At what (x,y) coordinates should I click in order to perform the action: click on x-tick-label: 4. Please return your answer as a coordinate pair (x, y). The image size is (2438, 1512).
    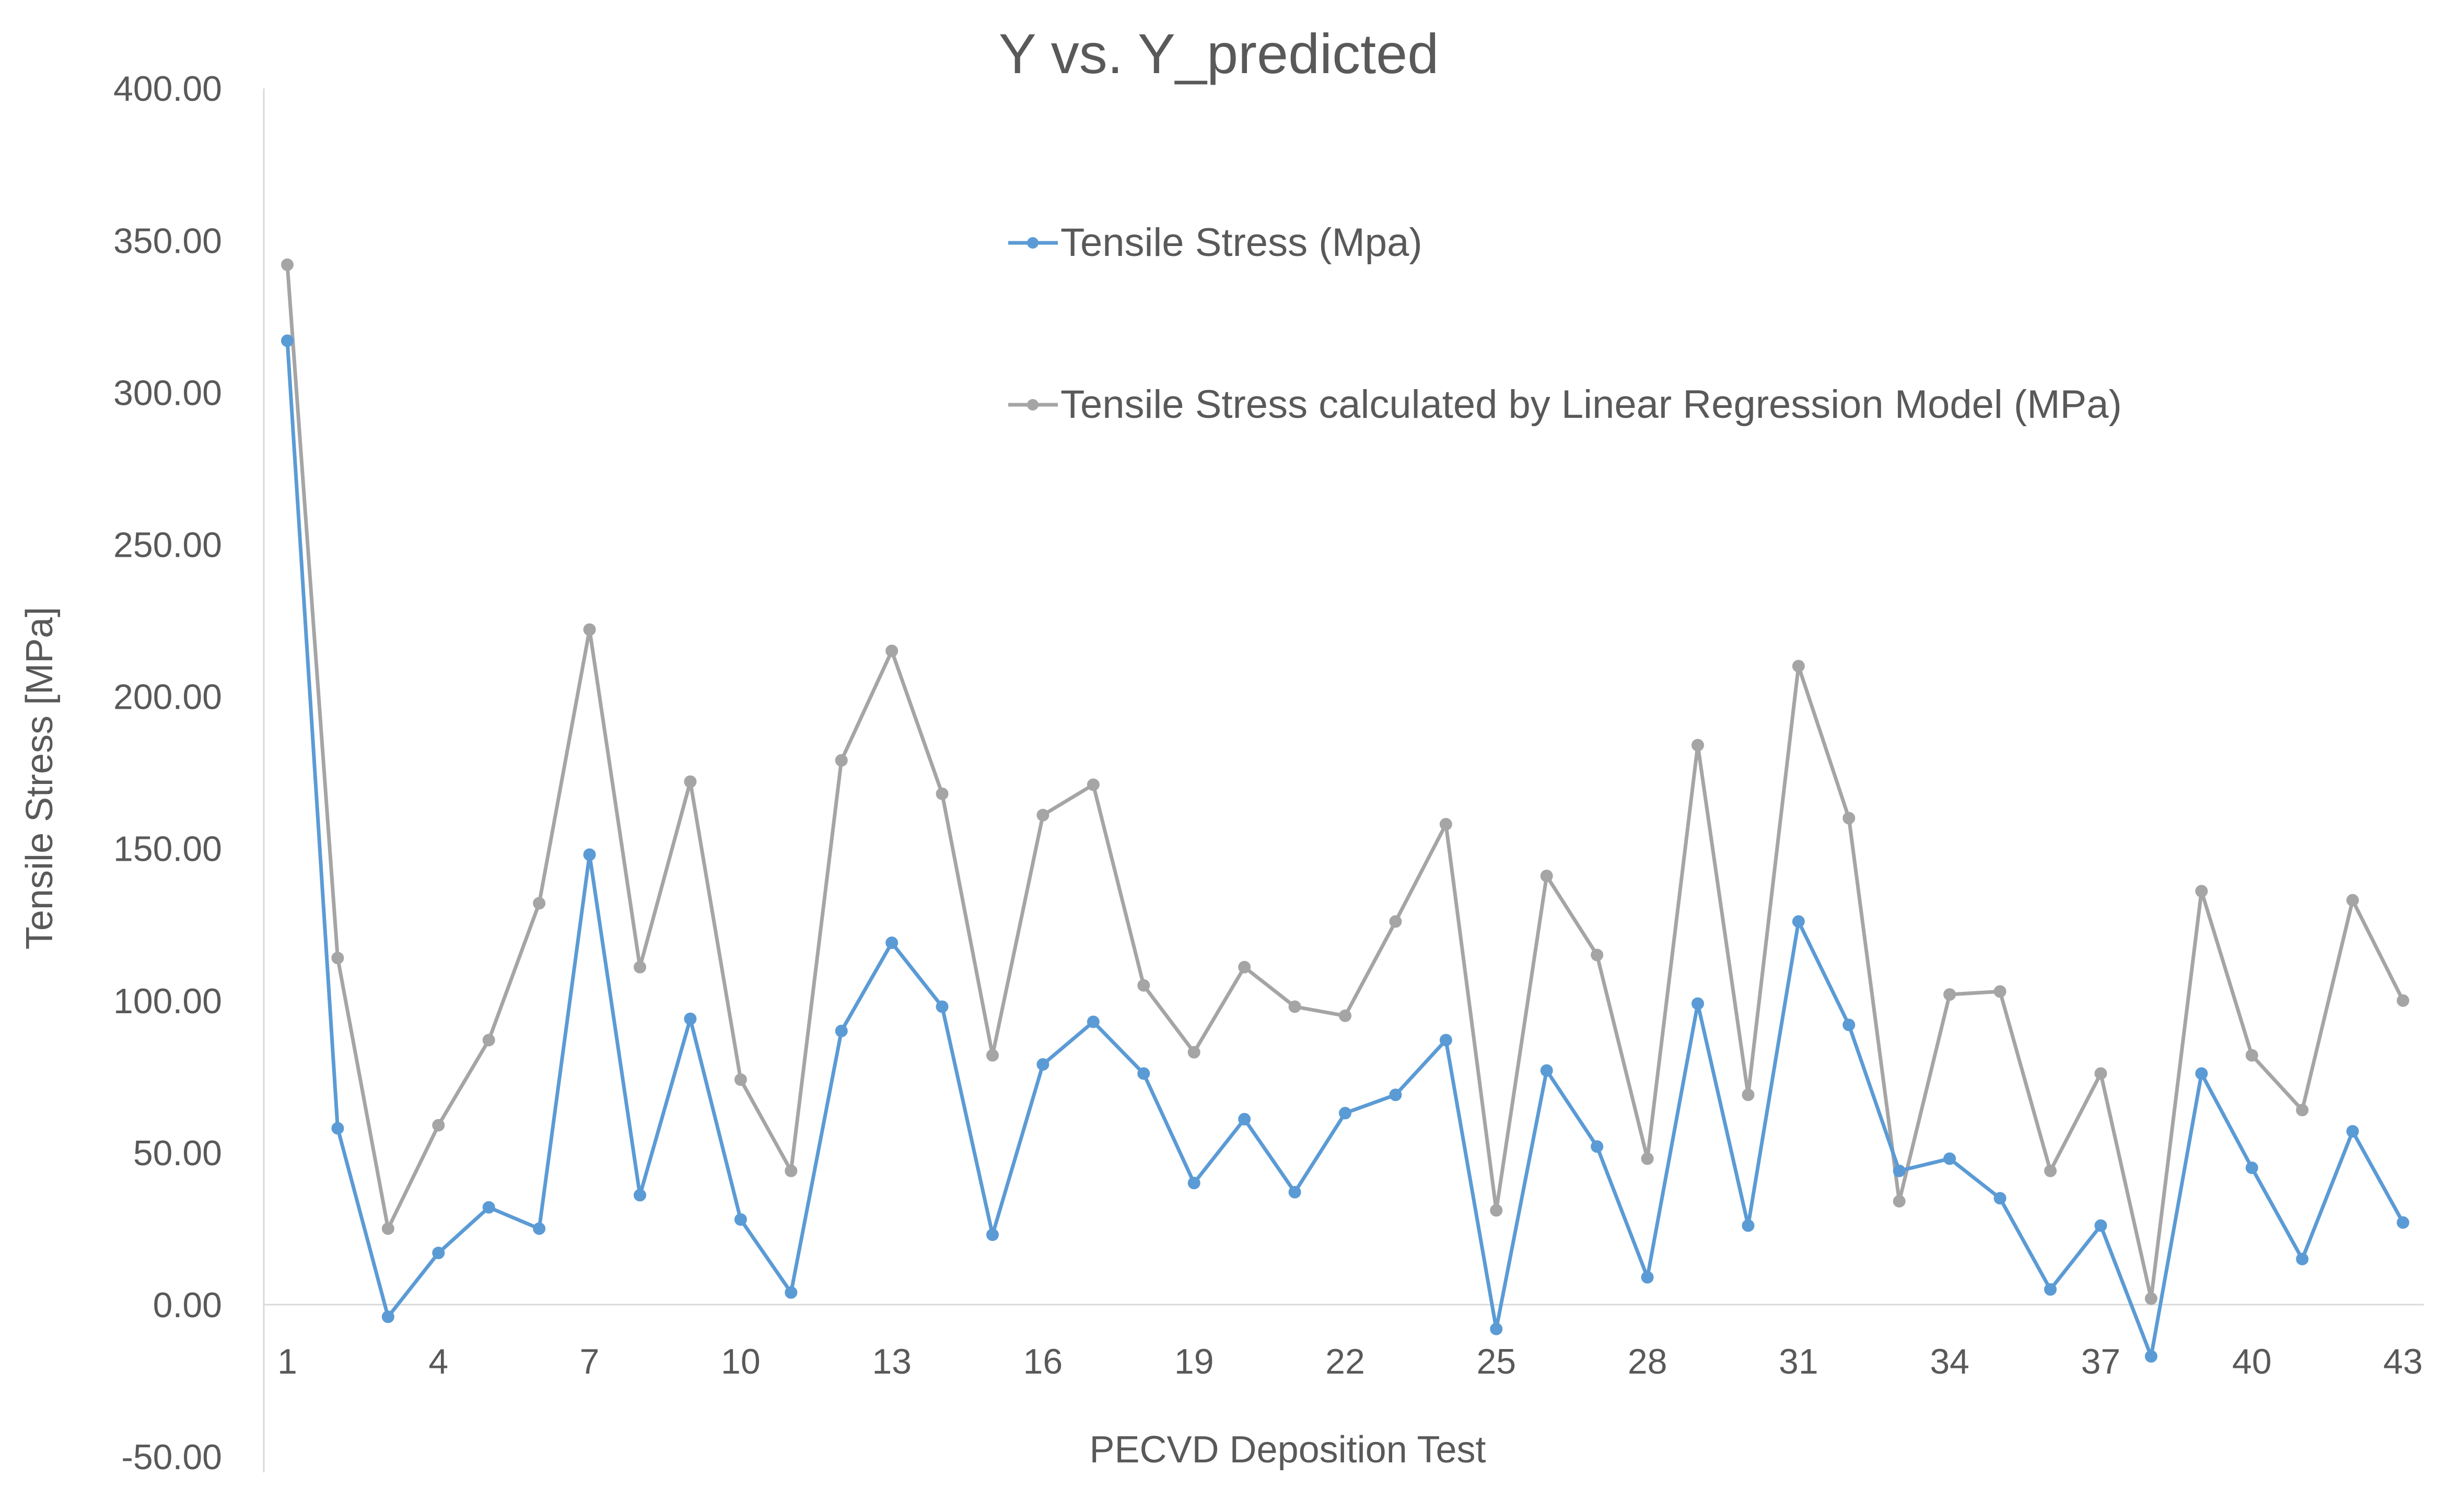
    Looking at the image, I should click on (438, 1362).